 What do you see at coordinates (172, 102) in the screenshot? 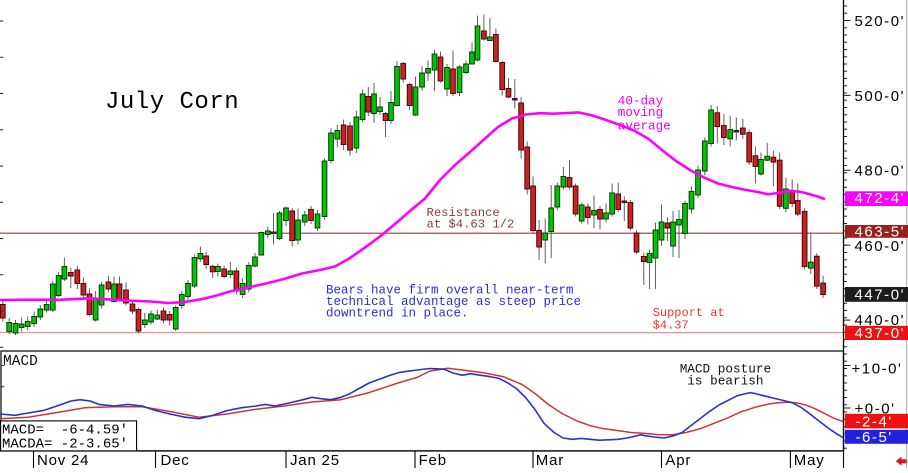
I see `svg-text: July Corn` at bounding box center [172, 102].